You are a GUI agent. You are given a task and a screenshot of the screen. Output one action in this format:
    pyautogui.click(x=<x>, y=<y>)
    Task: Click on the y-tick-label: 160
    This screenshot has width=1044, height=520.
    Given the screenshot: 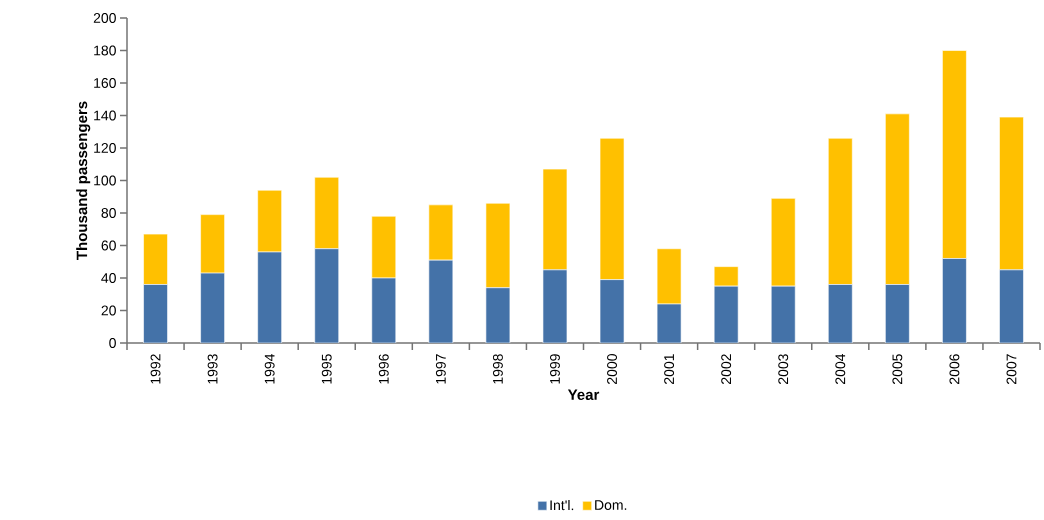 What is the action you would take?
    pyautogui.click(x=105, y=83)
    